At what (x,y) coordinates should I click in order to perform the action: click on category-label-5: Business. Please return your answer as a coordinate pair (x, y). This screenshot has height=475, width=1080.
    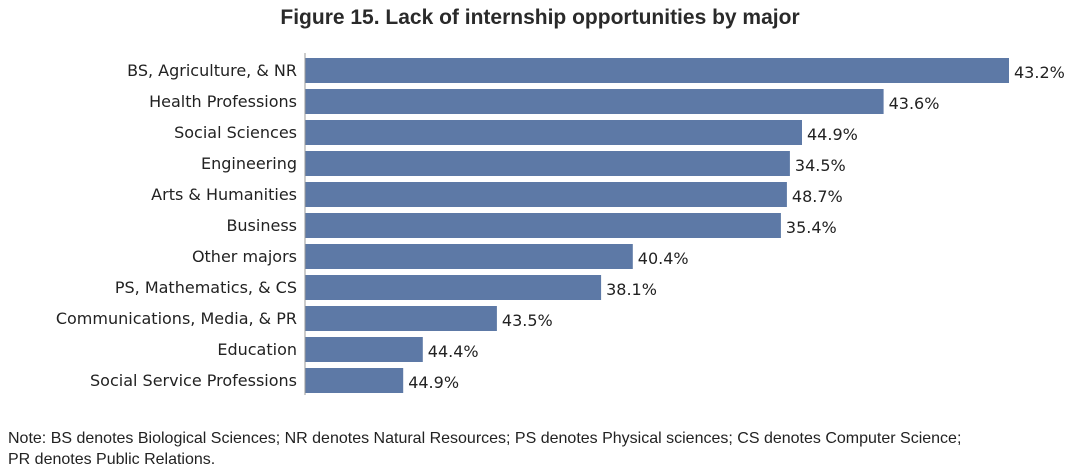
    Looking at the image, I should click on (261, 225).